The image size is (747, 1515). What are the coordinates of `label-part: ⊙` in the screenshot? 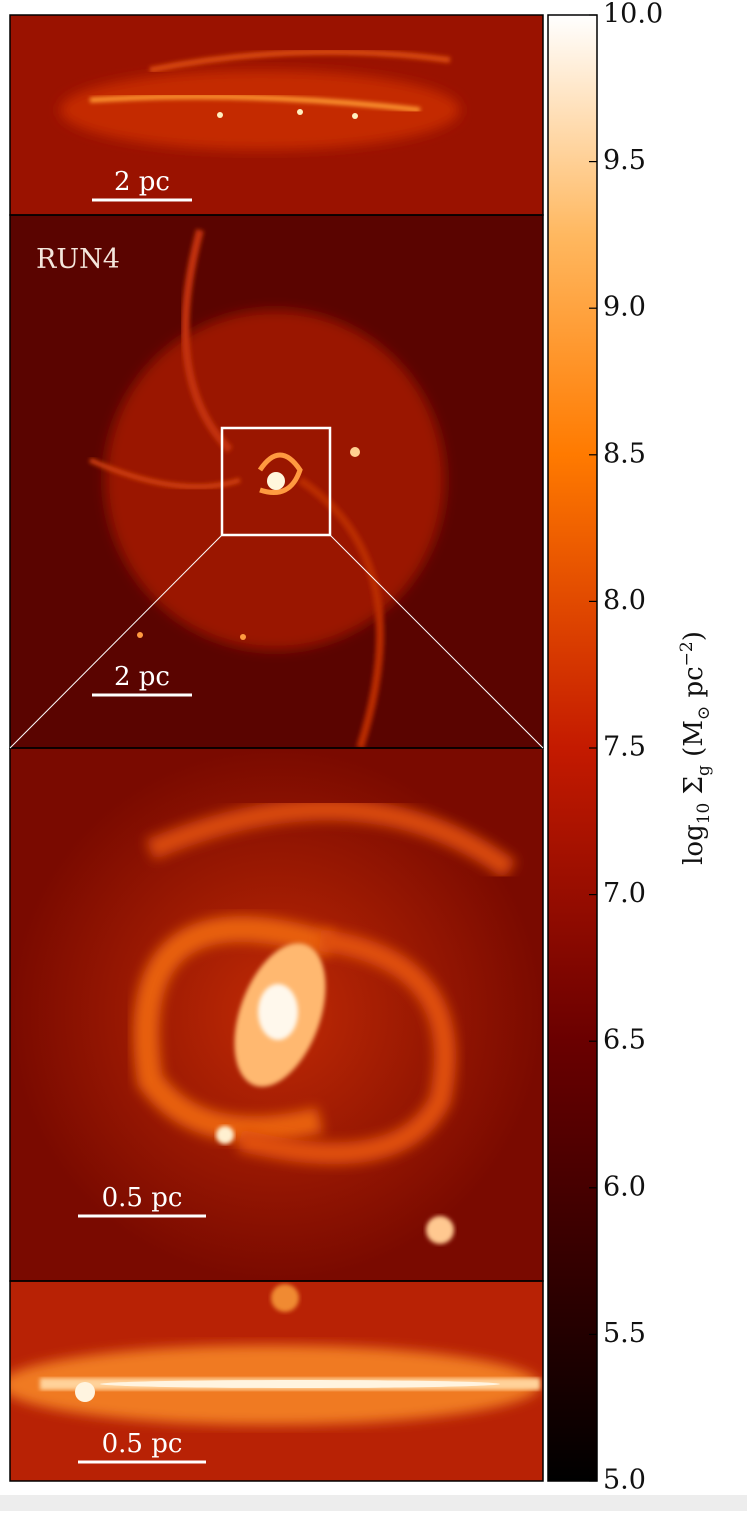 It's located at (704, 713).